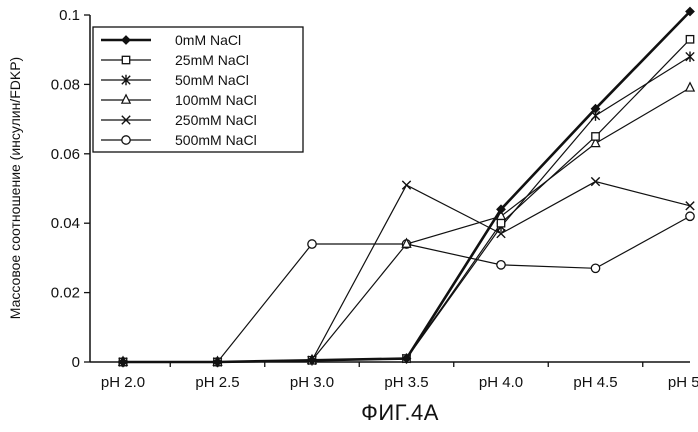 Image resolution: width=698 pixels, height=432 pixels. Describe the element at coordinates (312, 382) in the screenshot. I see `x-tick-label: pH 3.0` at that location.